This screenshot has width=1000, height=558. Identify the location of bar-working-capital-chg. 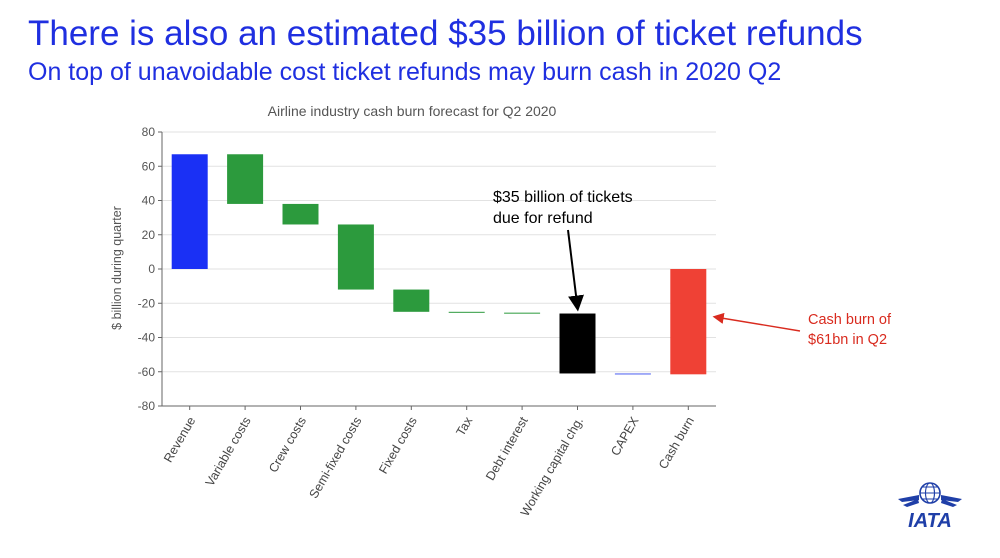
(577, 343).